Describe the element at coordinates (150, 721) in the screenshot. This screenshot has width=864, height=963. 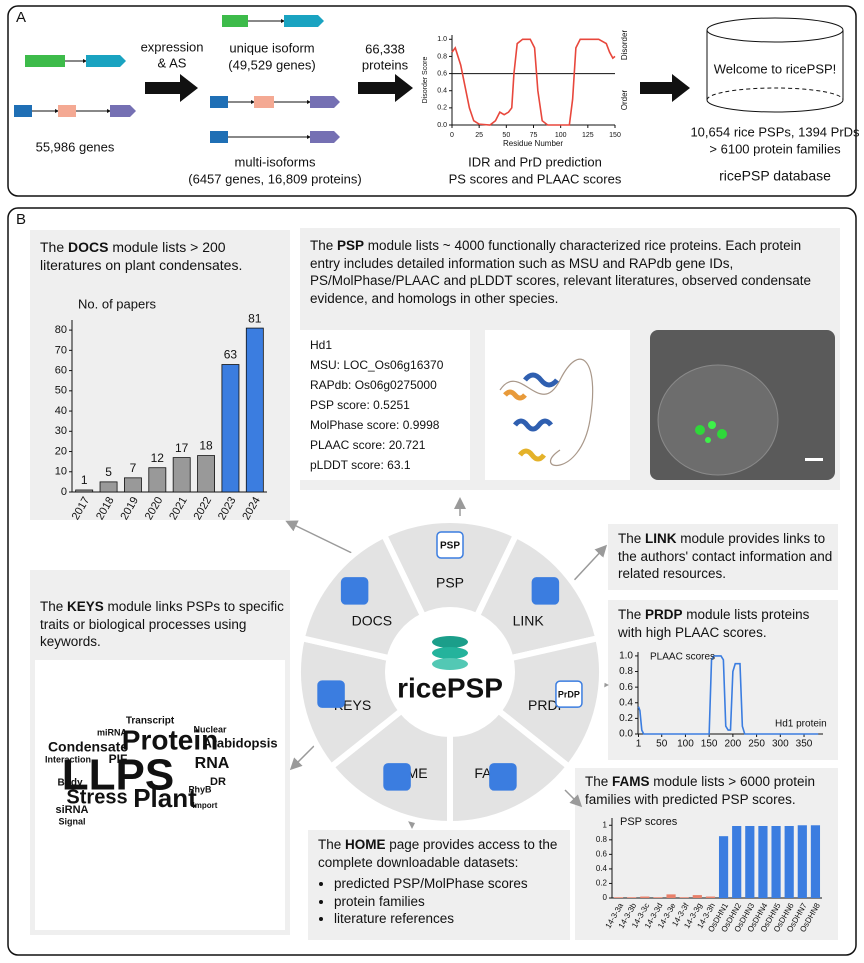
I see `keyword: Transcript` at that location.